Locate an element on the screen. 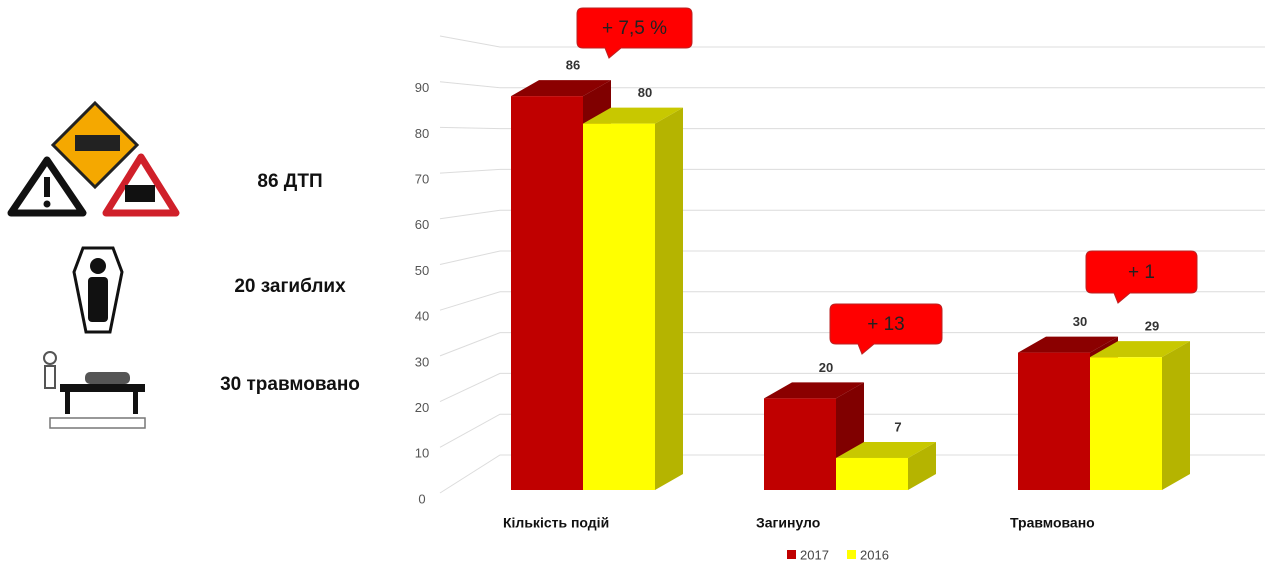 The width and height of the screenshot is (1270, 565). side-label: 86 ДТП is located at coordinates (289, 181).